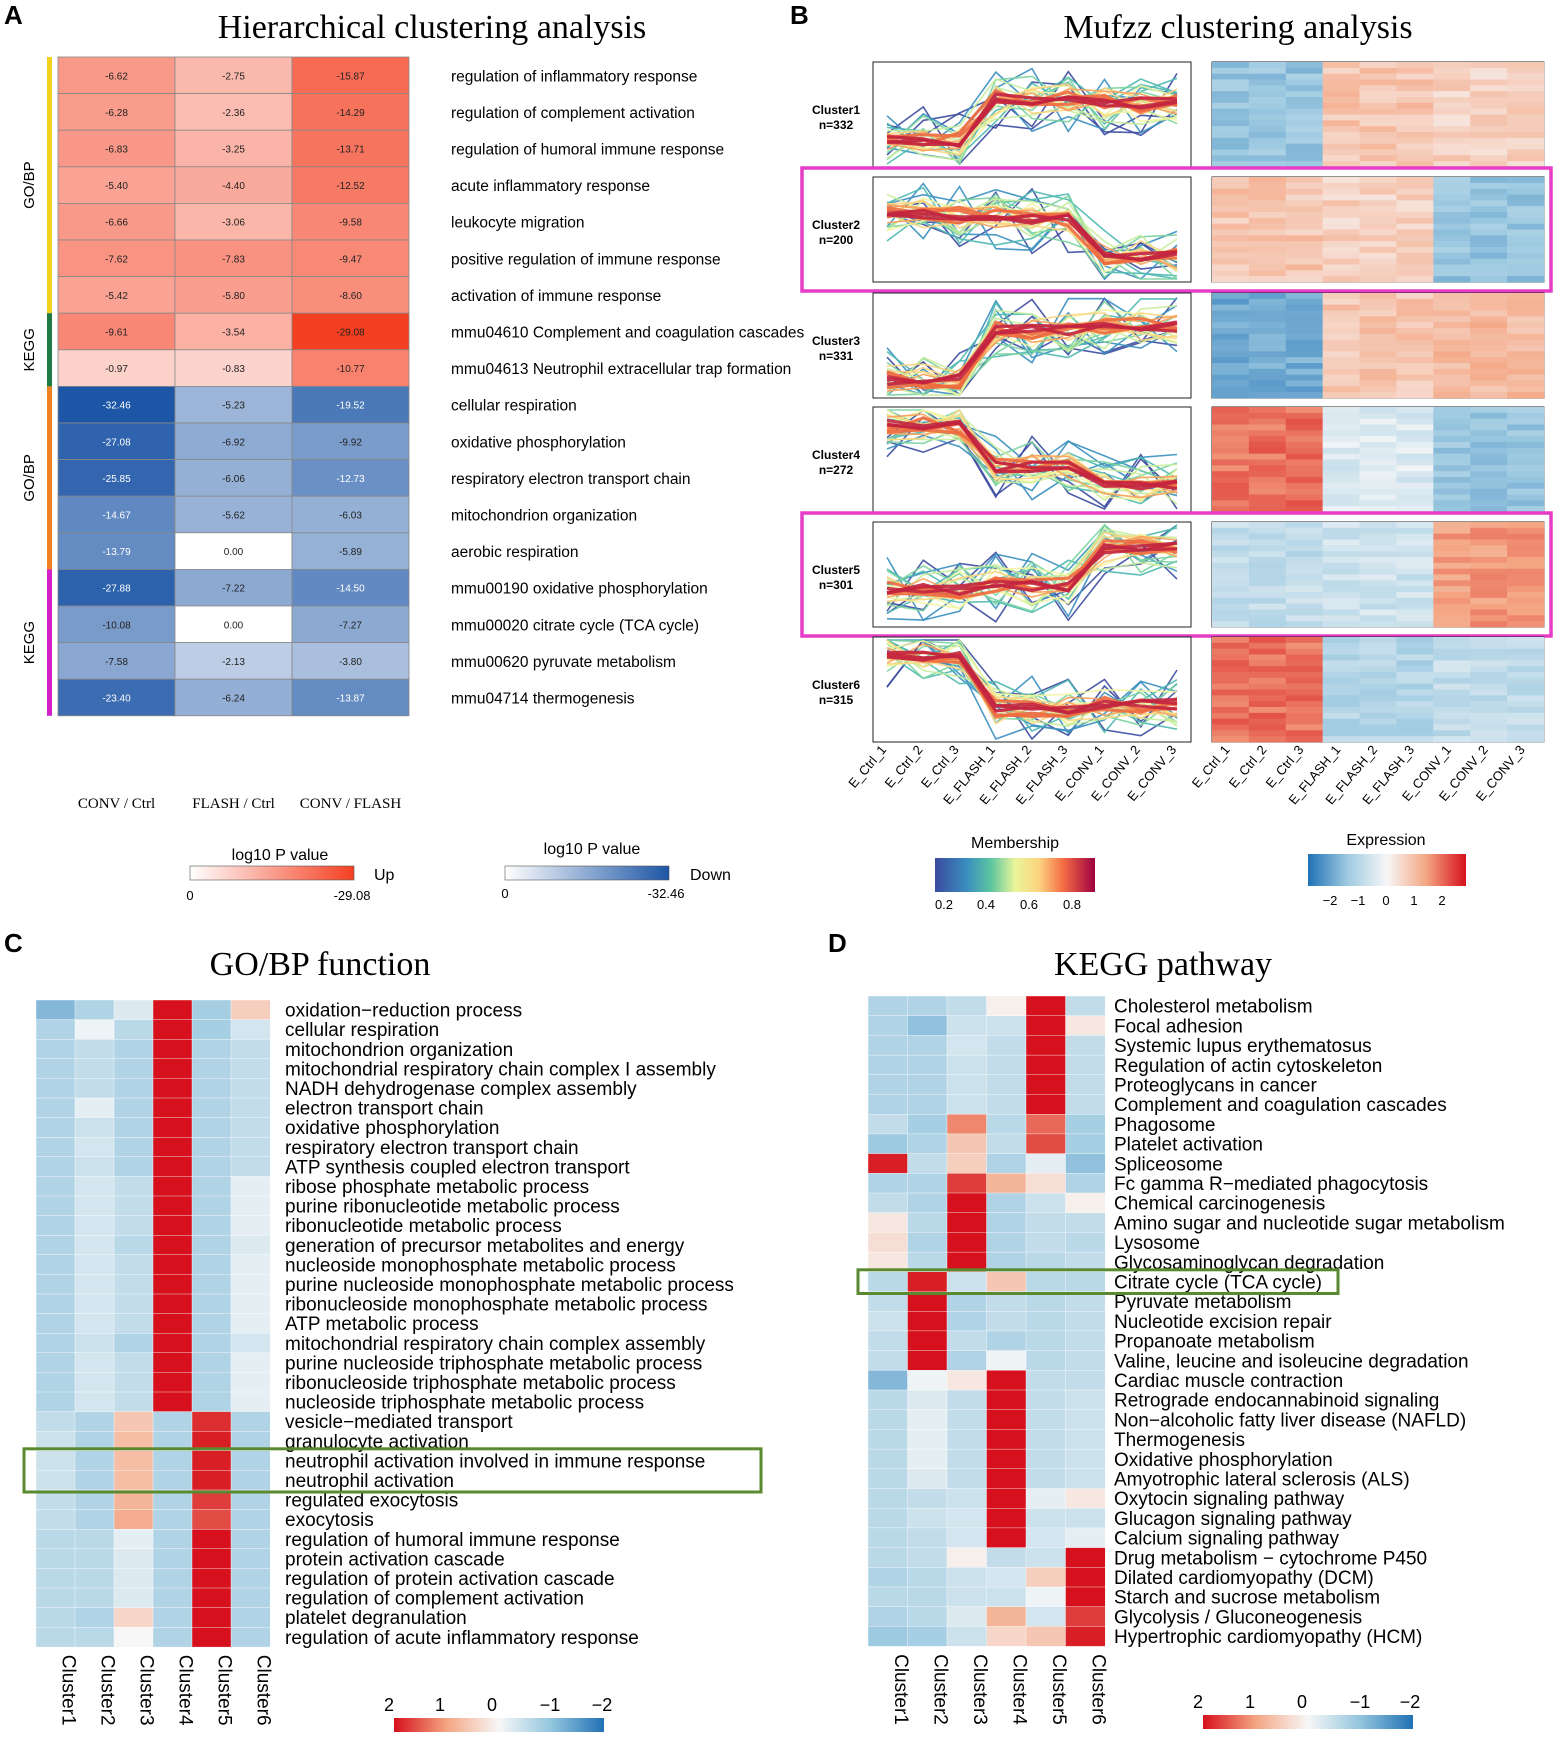  Describe the element at coordinates (280, 855) in the screenshot. I see `legend-up-title: log10 P value` at that location.